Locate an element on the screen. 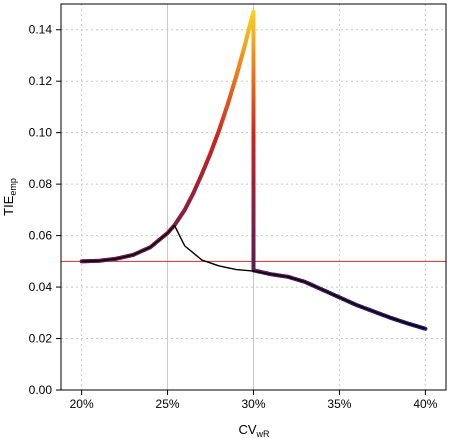 This screenshot has width=449, height=438. y-tick-label-2: 0.04 is located at coordinates (41, 287).